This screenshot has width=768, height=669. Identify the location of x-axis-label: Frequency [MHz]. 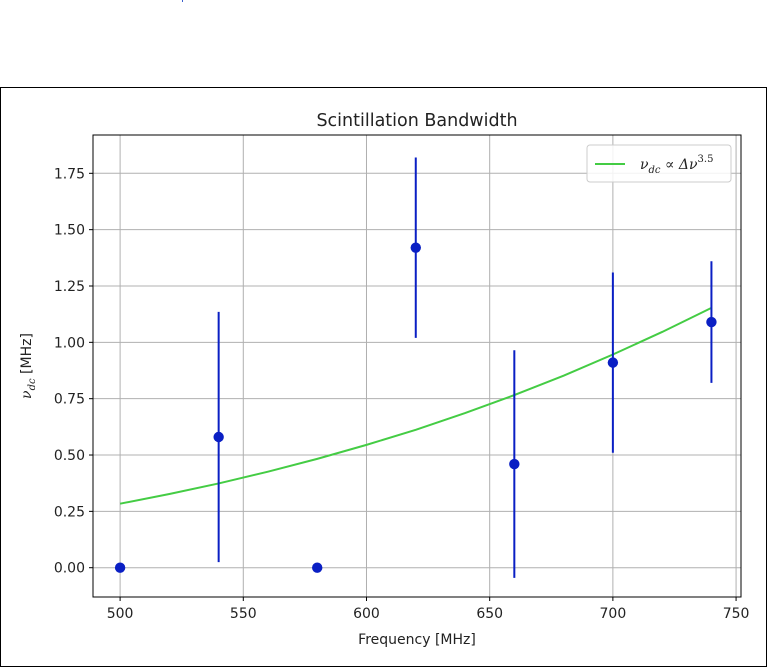
(417, 640).